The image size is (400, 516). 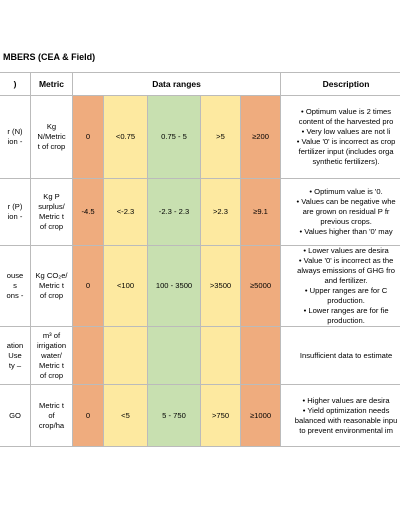 I want to click on text-line: • Higher values are desira, so click(x=346, y=400).